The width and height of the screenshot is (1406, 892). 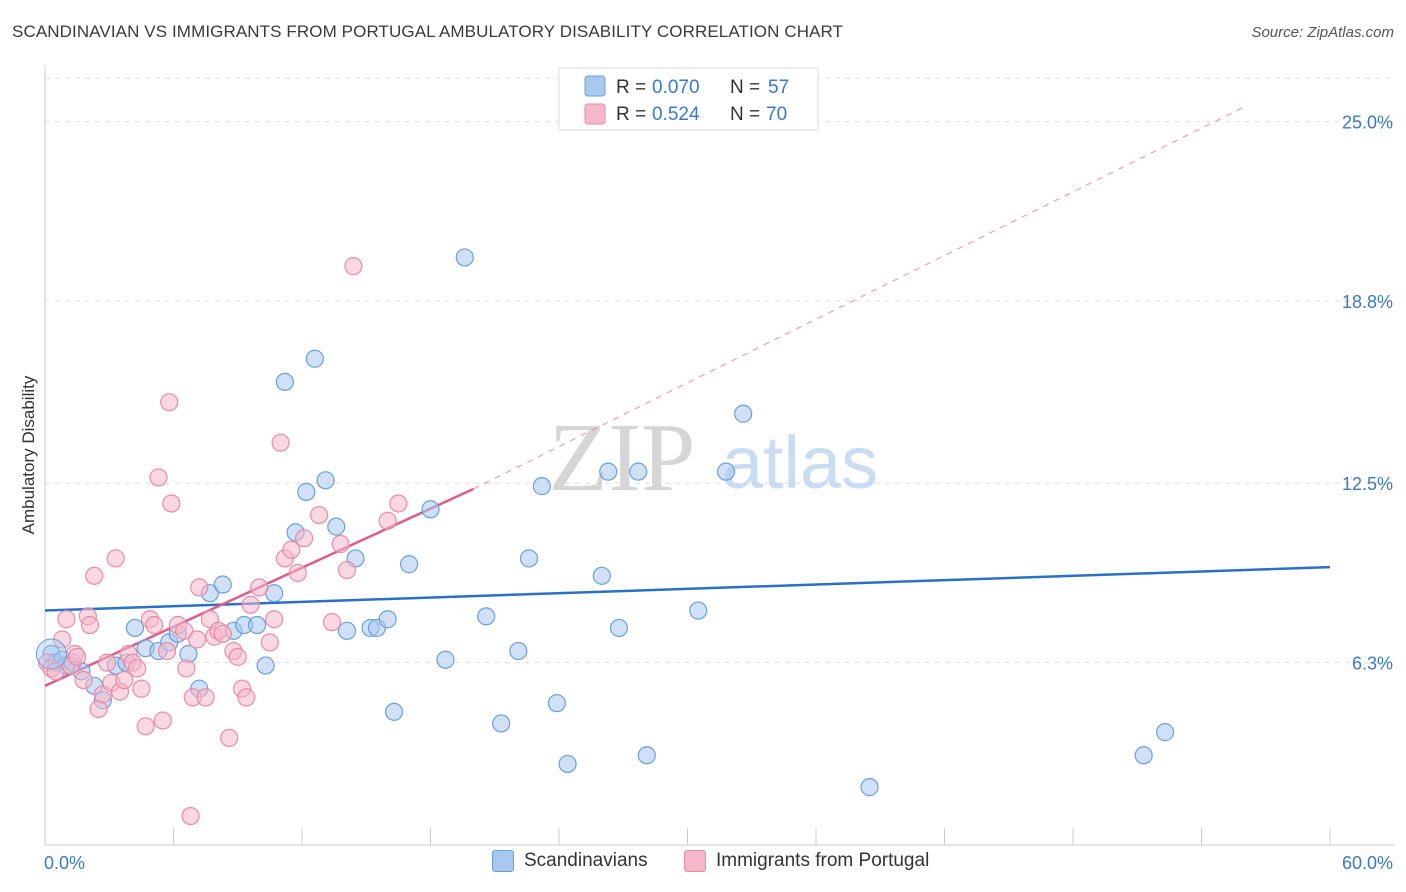 I want to click on legend-bottom: Scandinavians Immigrants from Portugal, so click(x=703, y=865).